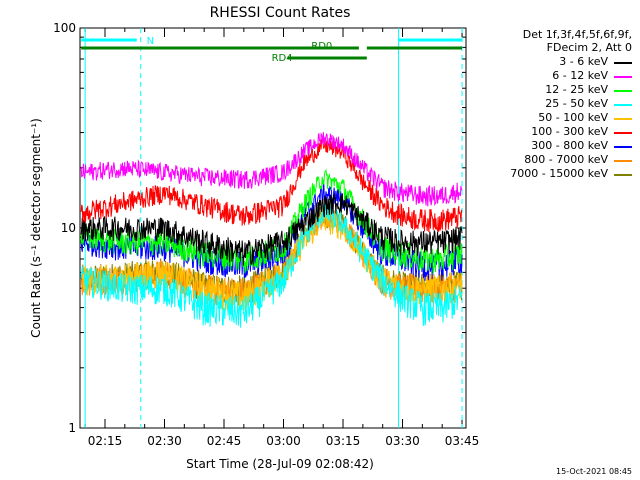 This screenshot has height=480, width=640. What do you see at coordinates (583, 61) in the screenshot?
I see `legend-label: 3 - 6 keV` at bounding box center [583, 61].